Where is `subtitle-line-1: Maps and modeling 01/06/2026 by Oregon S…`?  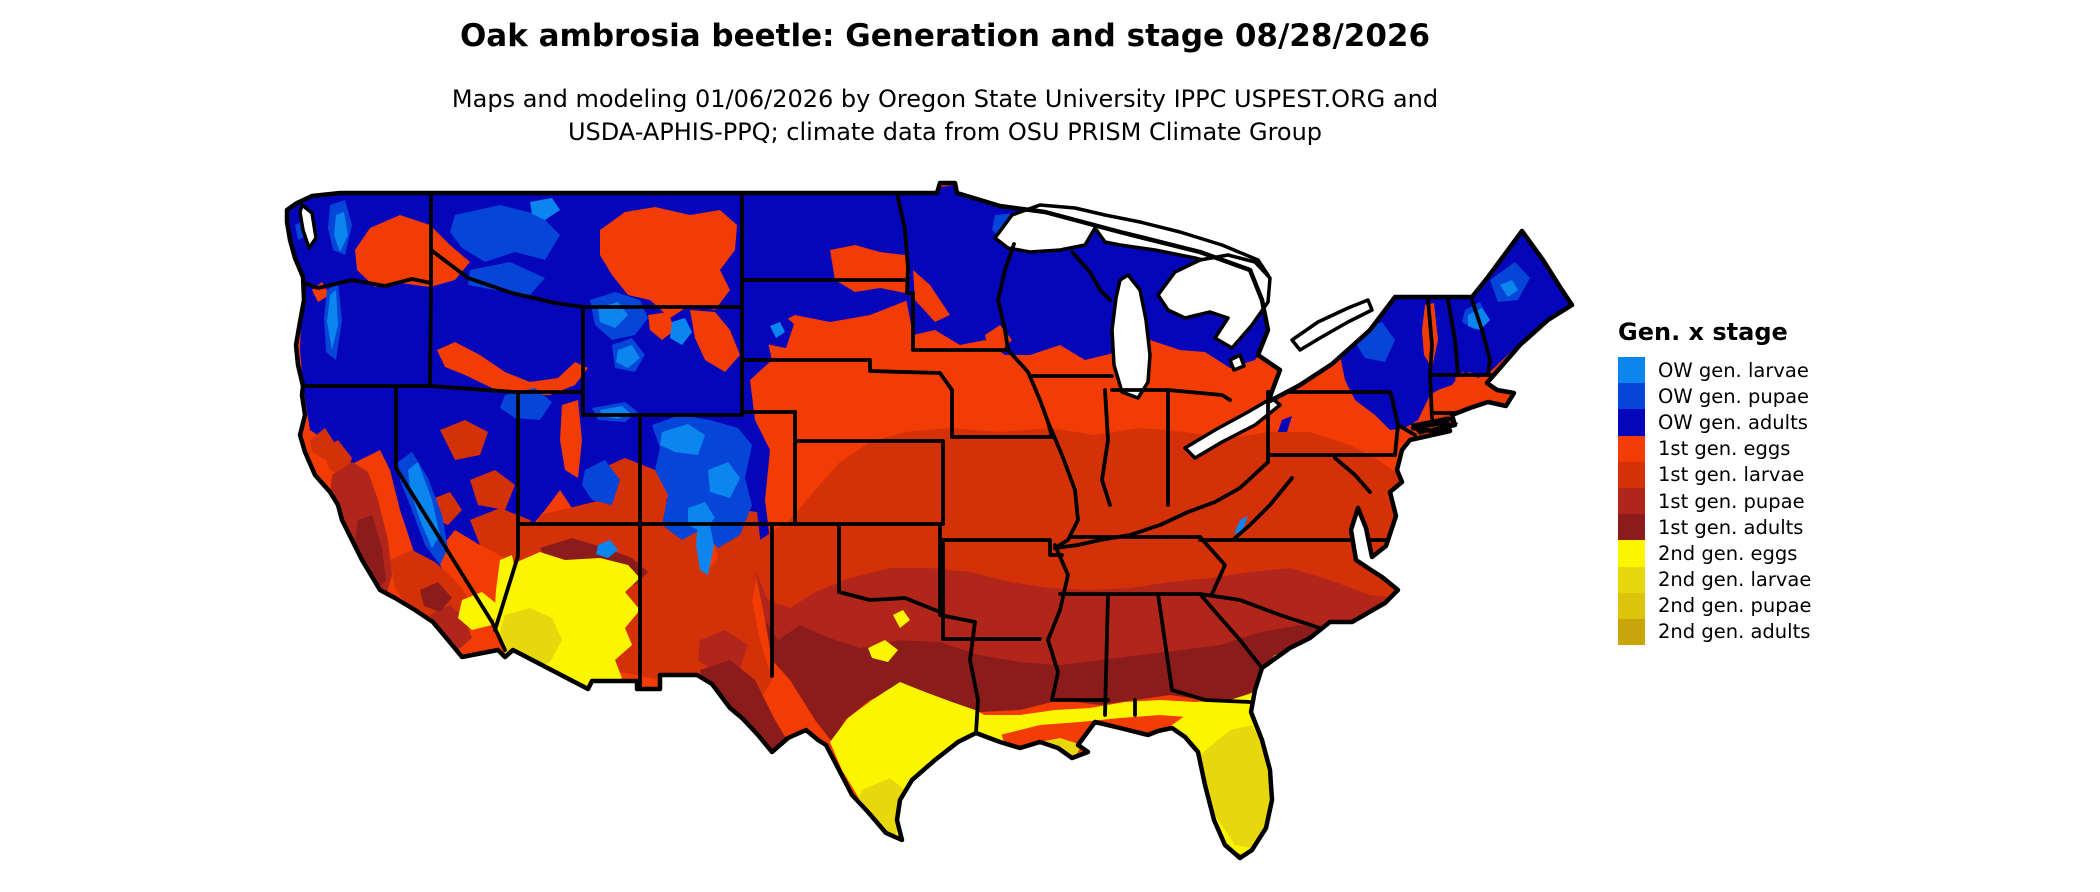 subtitle-line-1: Maps and modeling 01/06/2026 by Oregon S… is located at coordinates (945, 99).